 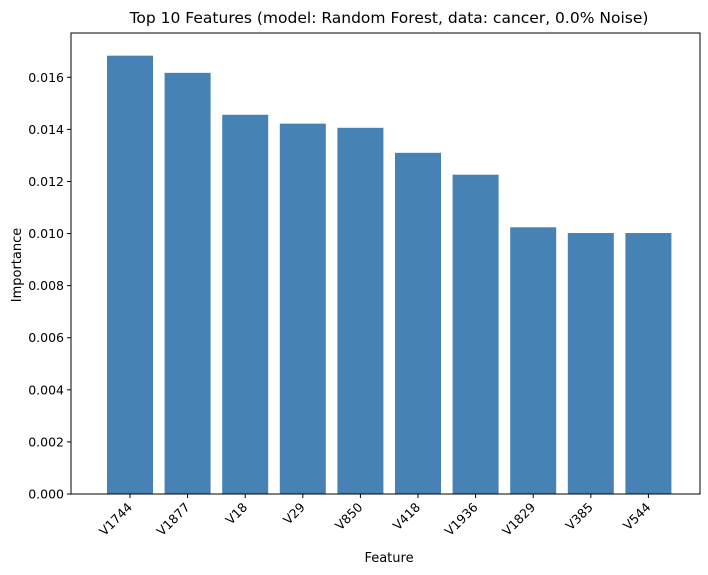 I want to click on y-tick-label: 0.008, so click(x=46, y=285).